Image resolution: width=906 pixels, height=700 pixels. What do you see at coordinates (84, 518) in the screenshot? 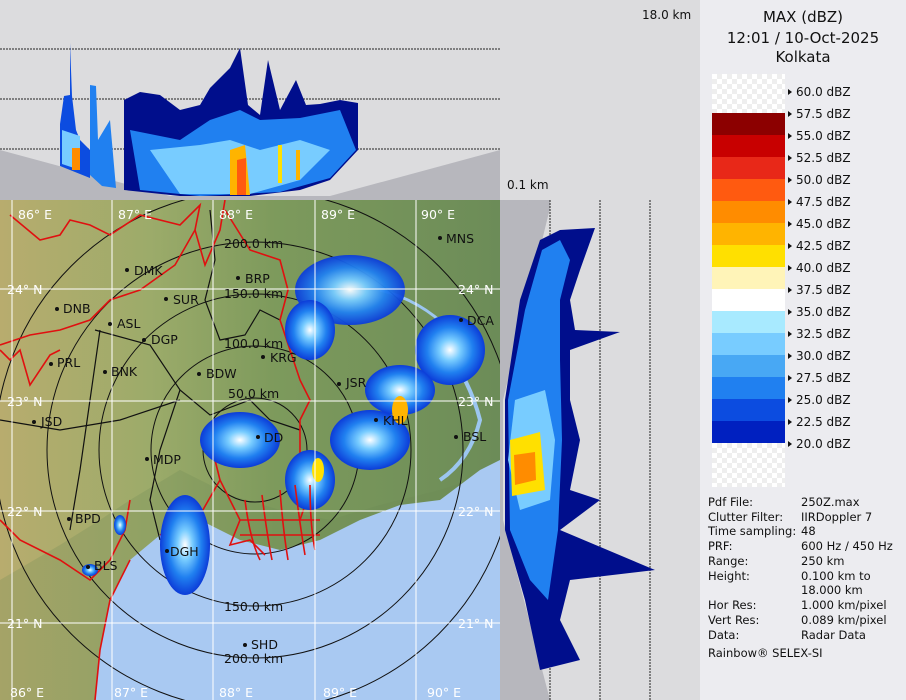
I see `city-bpd: BPD` at bounding box center [84, 518].